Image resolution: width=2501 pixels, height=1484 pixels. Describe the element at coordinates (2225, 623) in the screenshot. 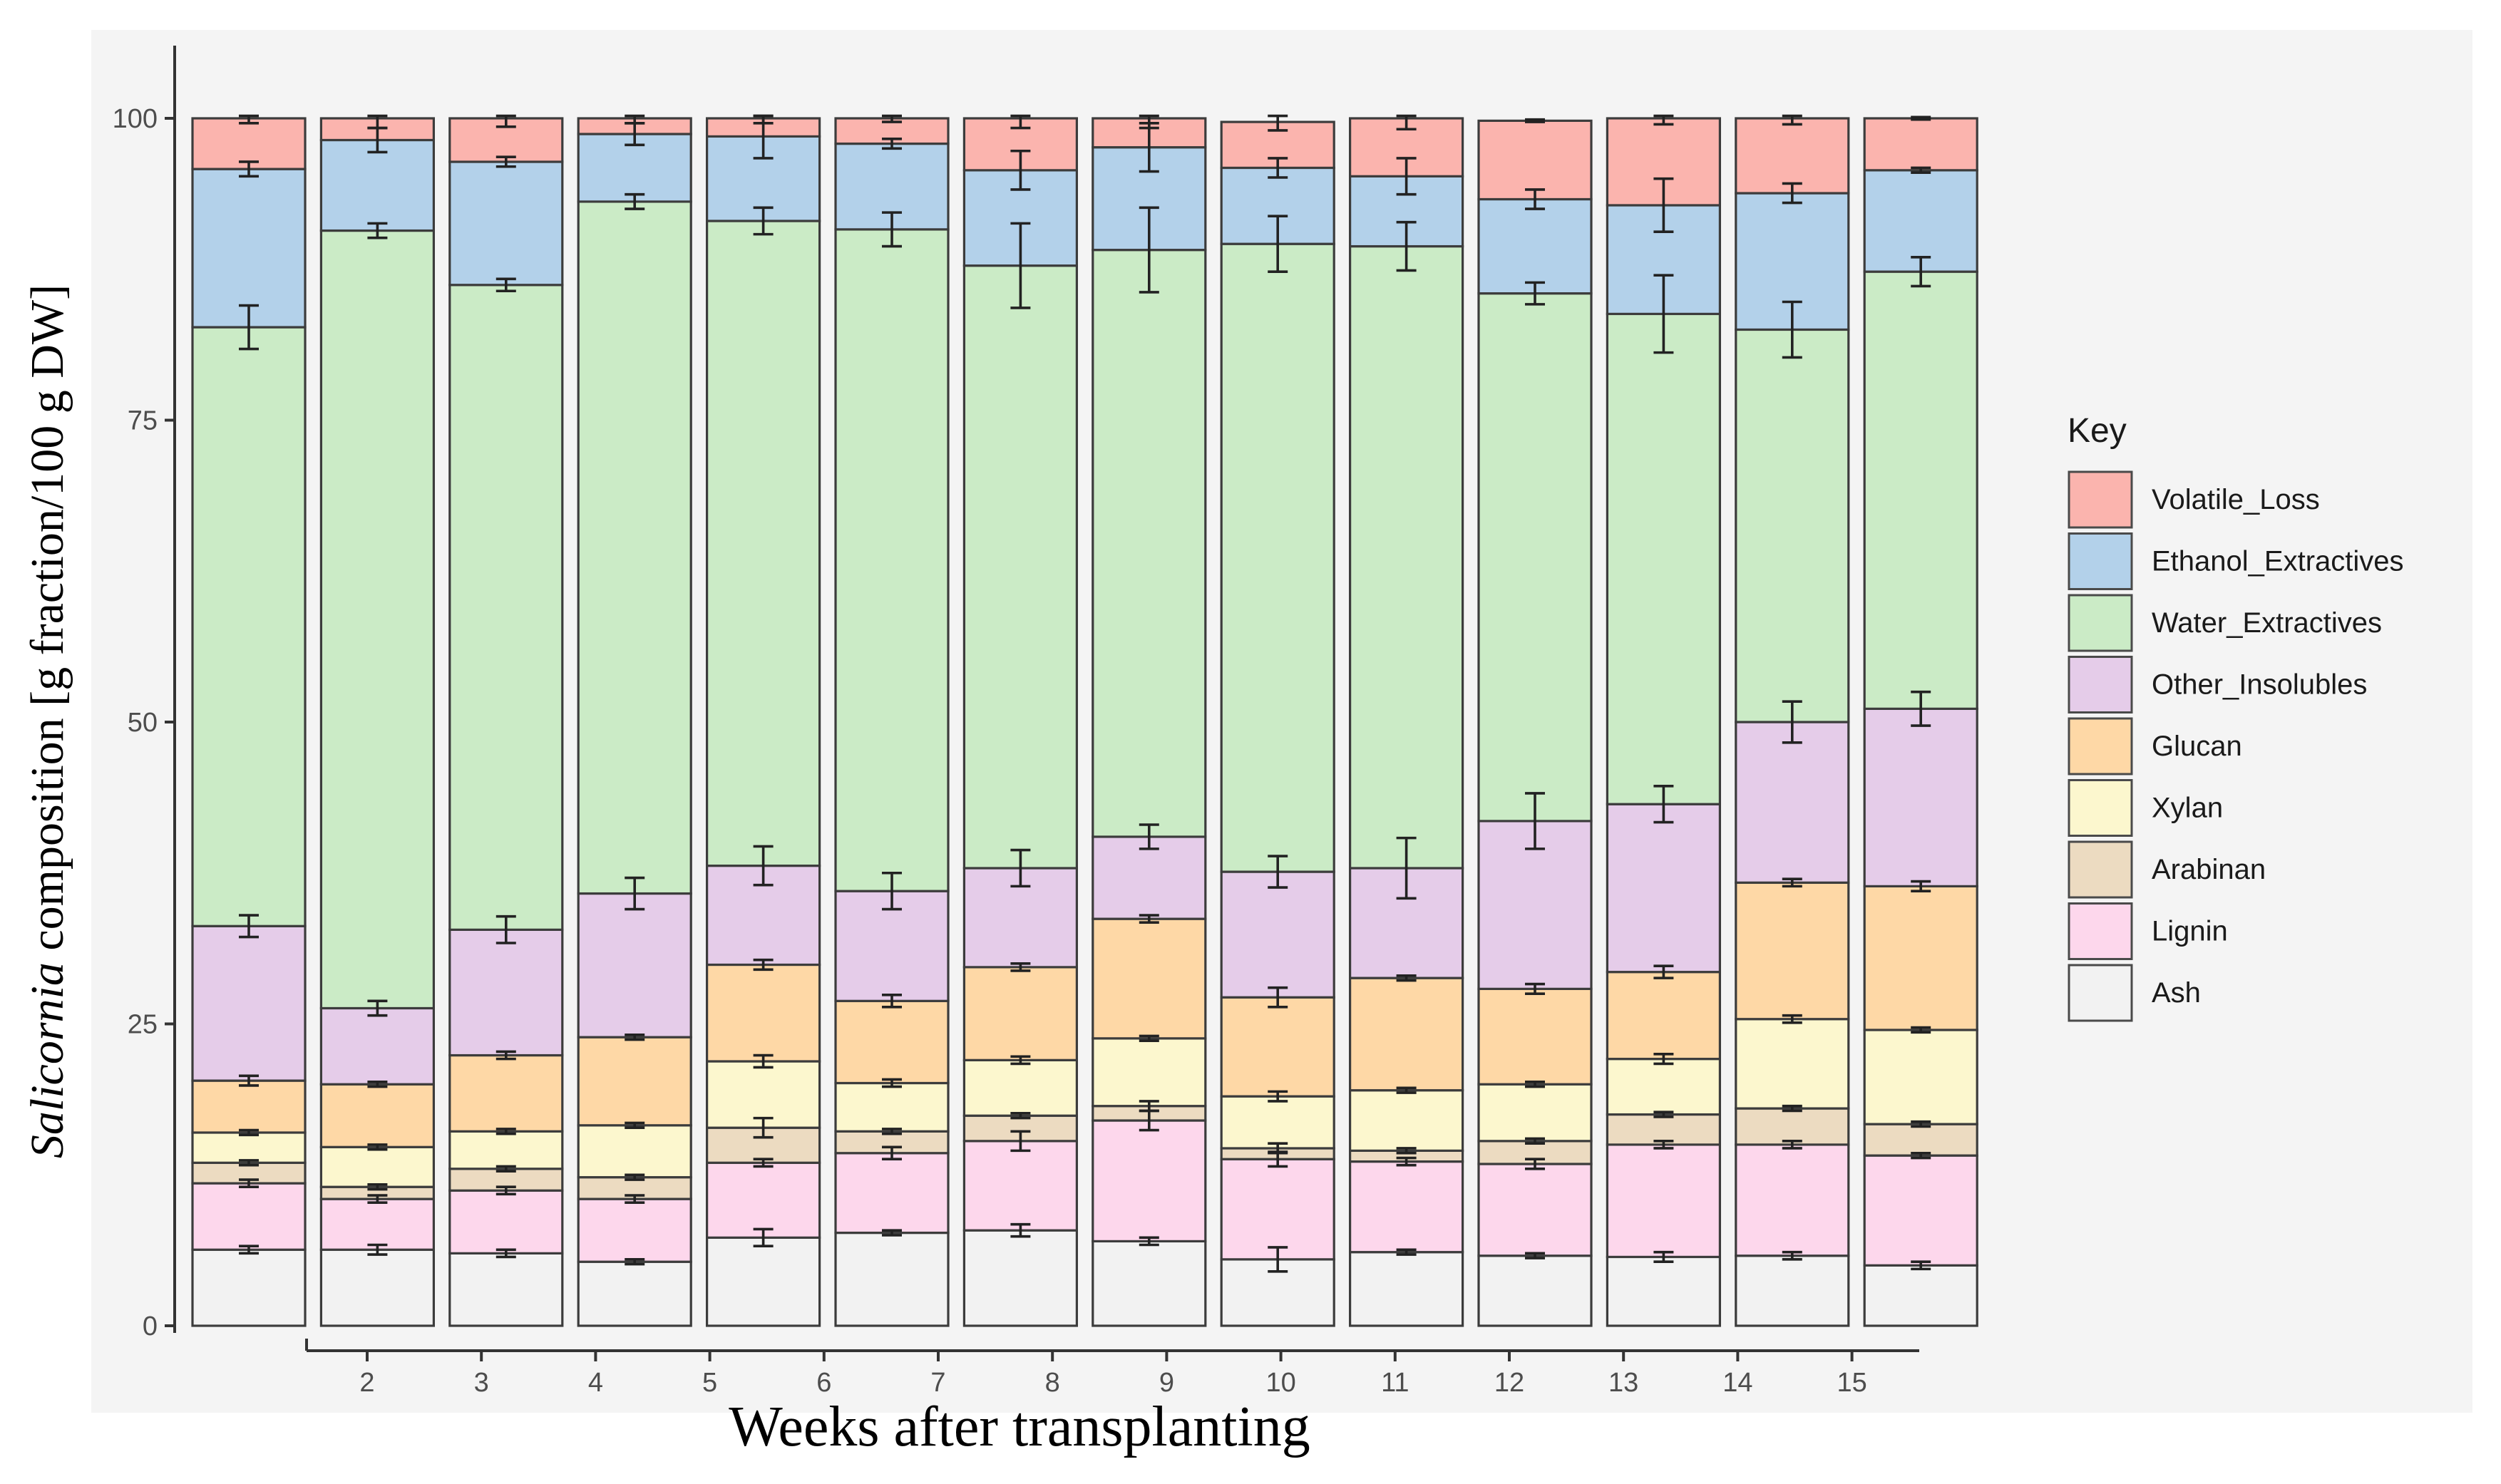

I see `legend-item-water-extractives: Water_Extractives` at that location.